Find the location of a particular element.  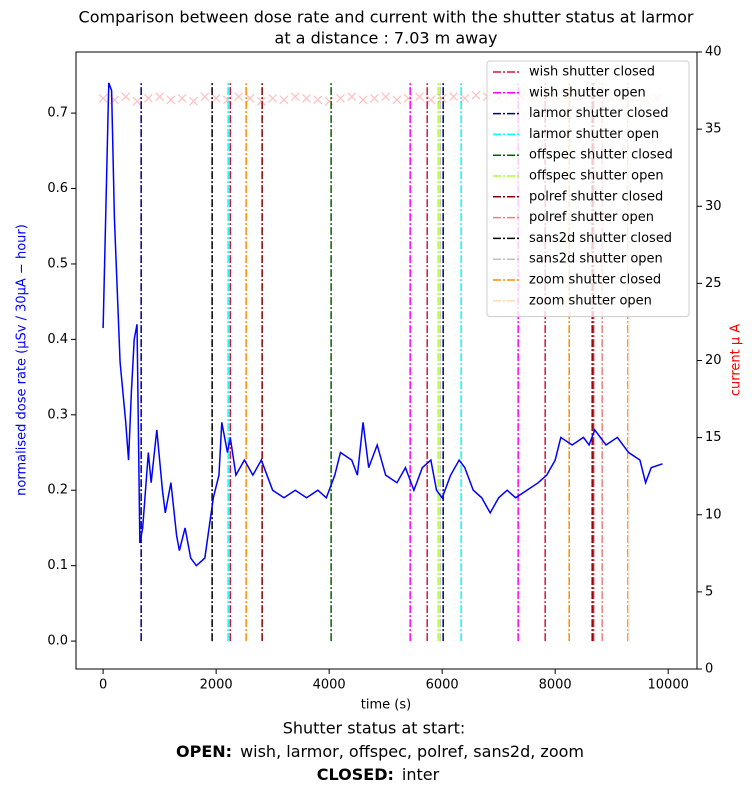

legend-label: larmor shutter closed is located at coordinates (598, 113).